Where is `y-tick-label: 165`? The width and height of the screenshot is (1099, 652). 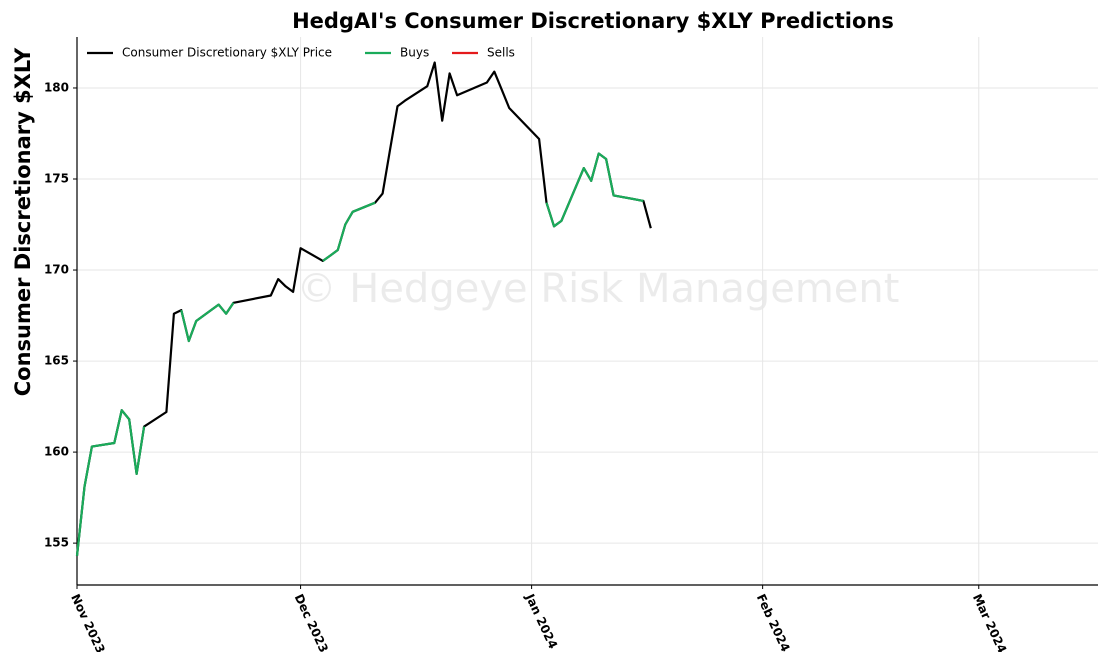 y-tick-label: 165 is located at coordinates (56, 361).